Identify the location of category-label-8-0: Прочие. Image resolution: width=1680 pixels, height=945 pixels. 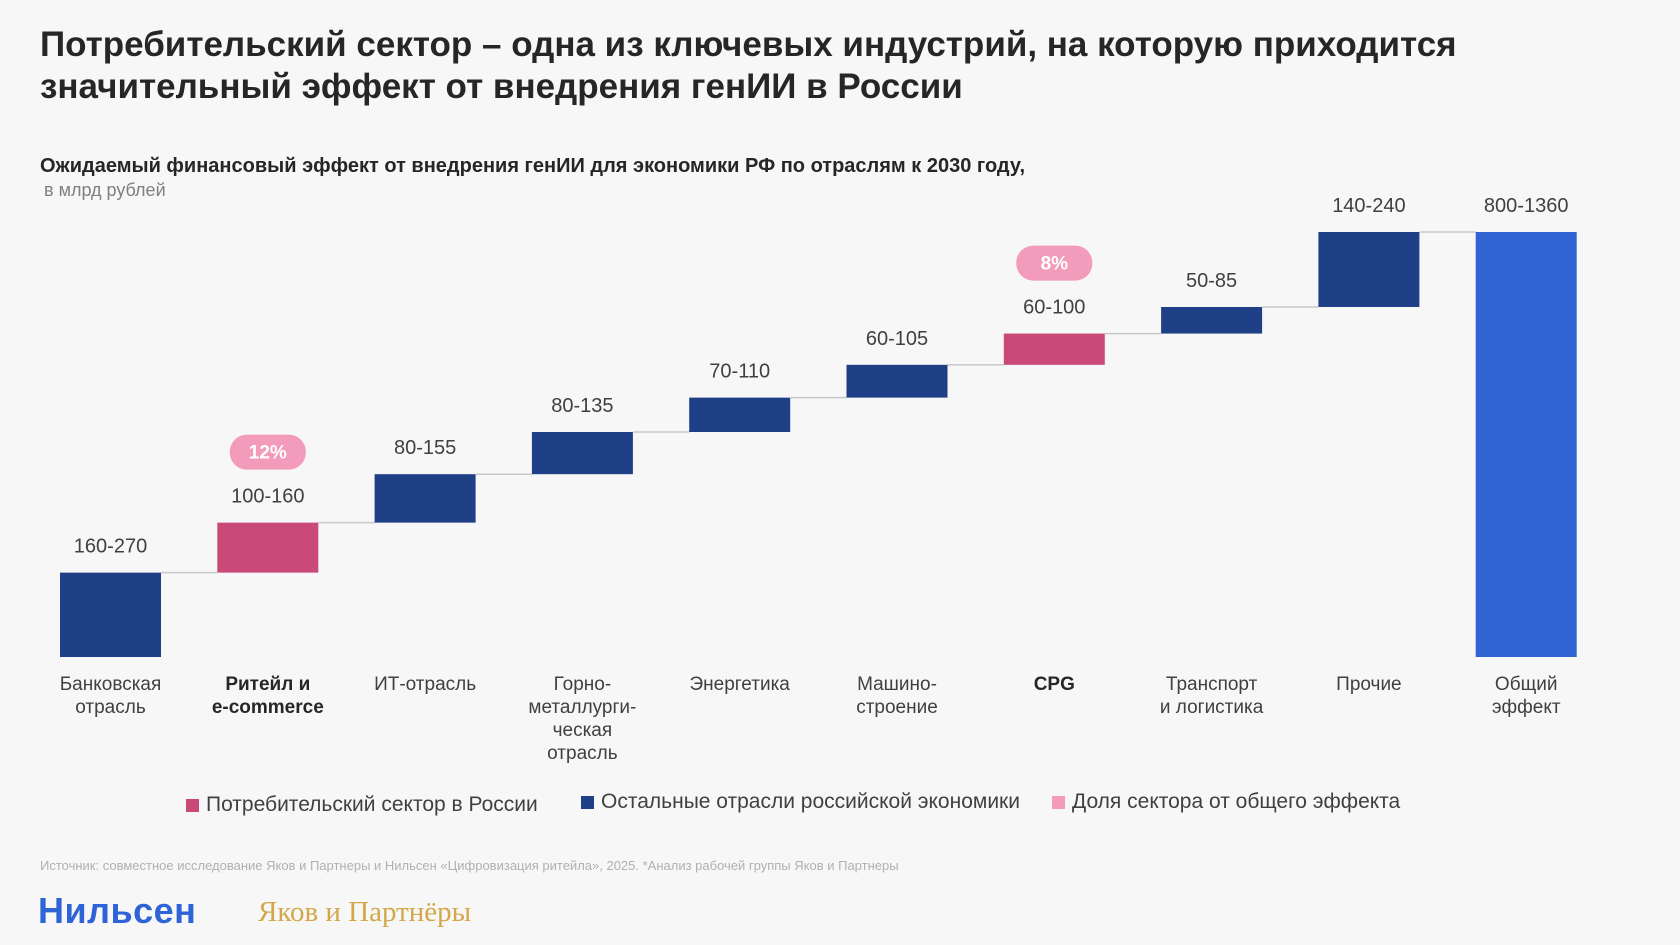
(1368, 684).